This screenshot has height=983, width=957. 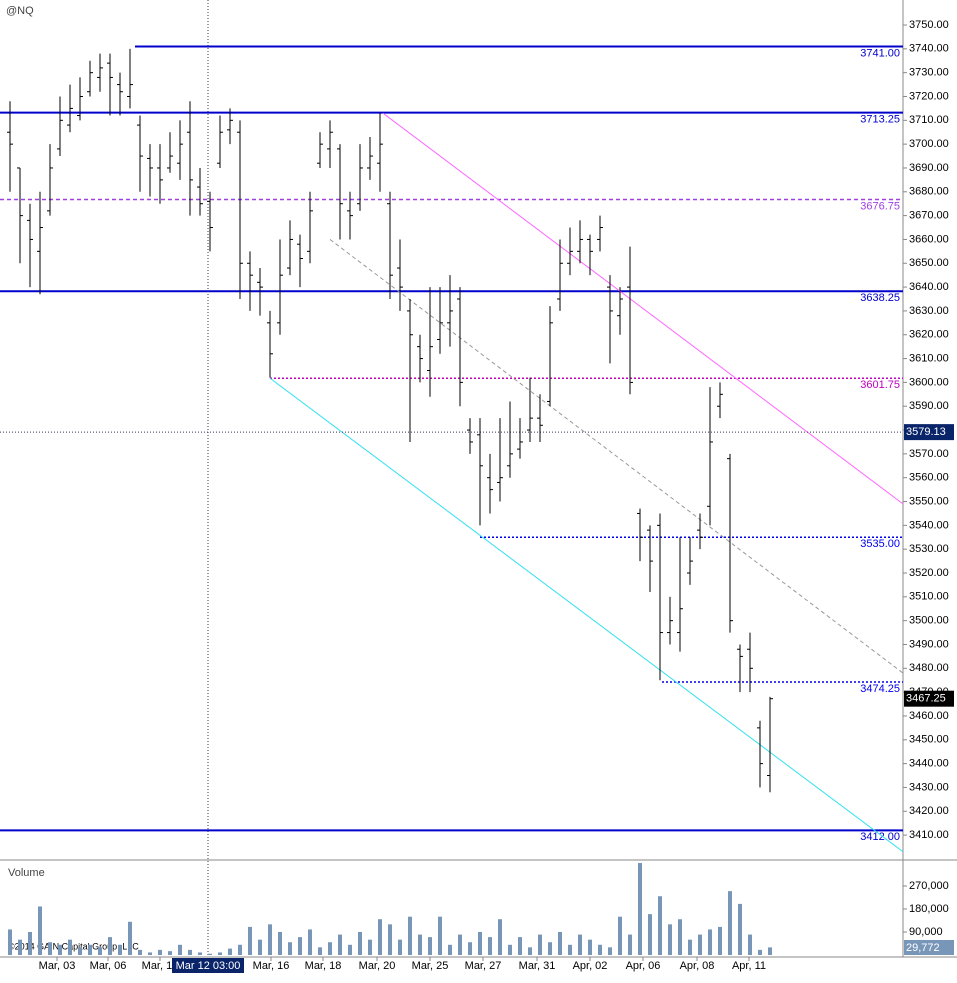 I want to click on y-tick-label: 3520.00, so click(x=929, y=573).